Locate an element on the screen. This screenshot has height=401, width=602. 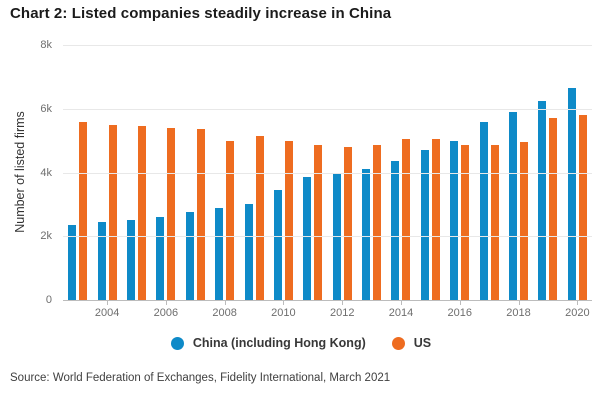
bar-group-2004: 2004 is located at coordinates (106, 182).